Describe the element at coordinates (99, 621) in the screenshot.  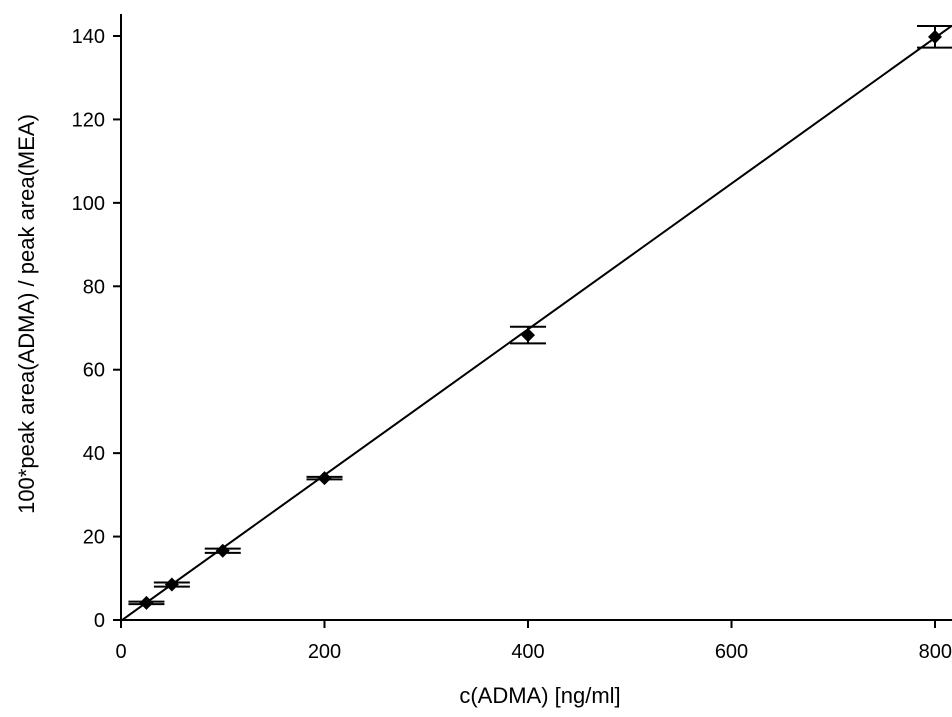
I see `y-tick-label: 0` at that location.